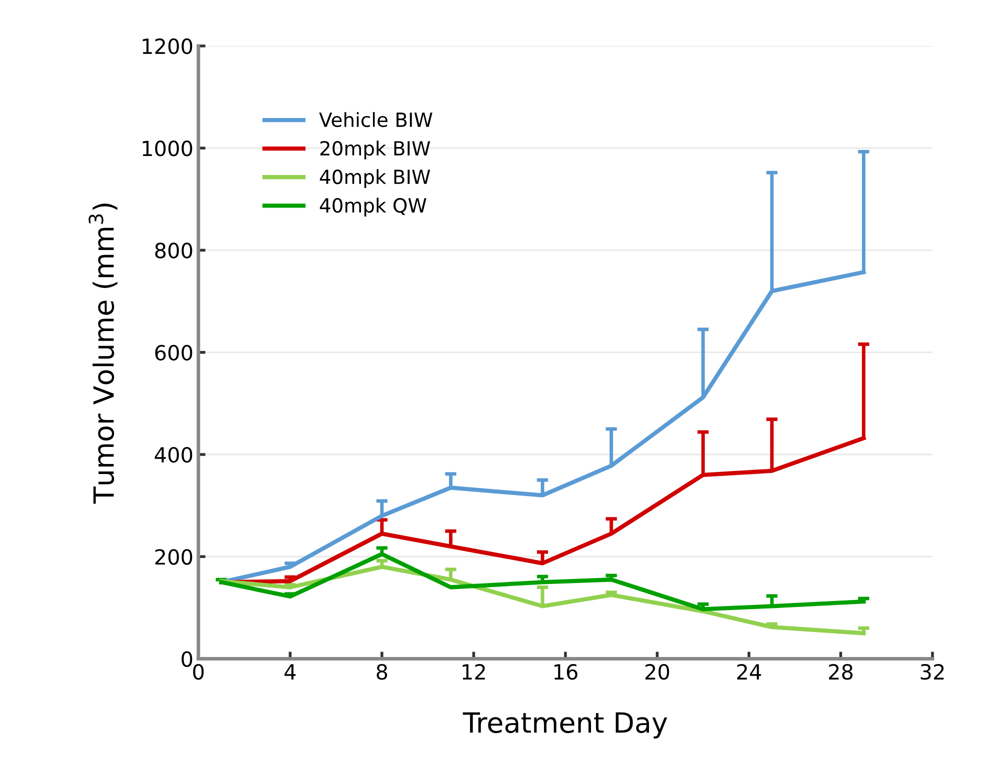 This screenshot has width=992, height=766. What do you see at coordinates (173, 250) in the screenshot?
I see `y-tick-label: 800` at bounding box center [173, 250].